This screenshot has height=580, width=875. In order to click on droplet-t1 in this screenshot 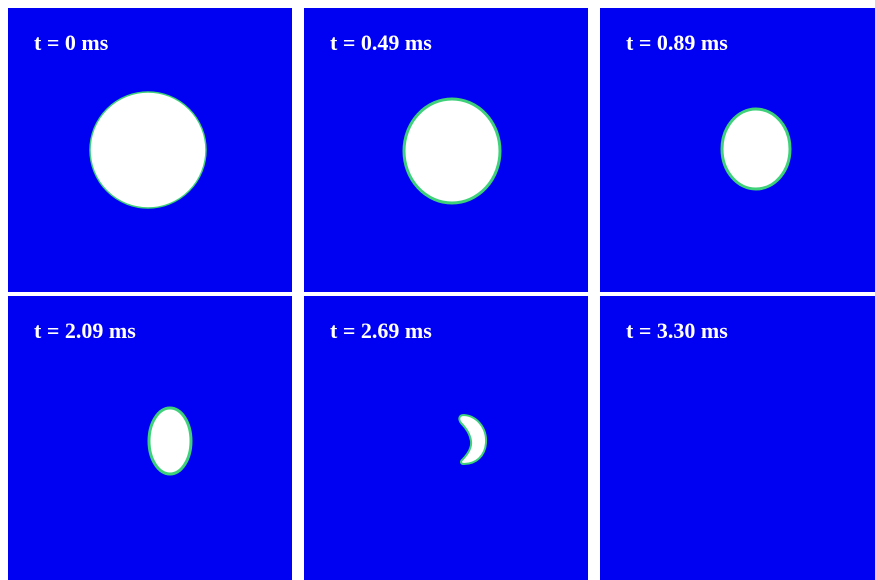, I will do `click(452, 151)`.